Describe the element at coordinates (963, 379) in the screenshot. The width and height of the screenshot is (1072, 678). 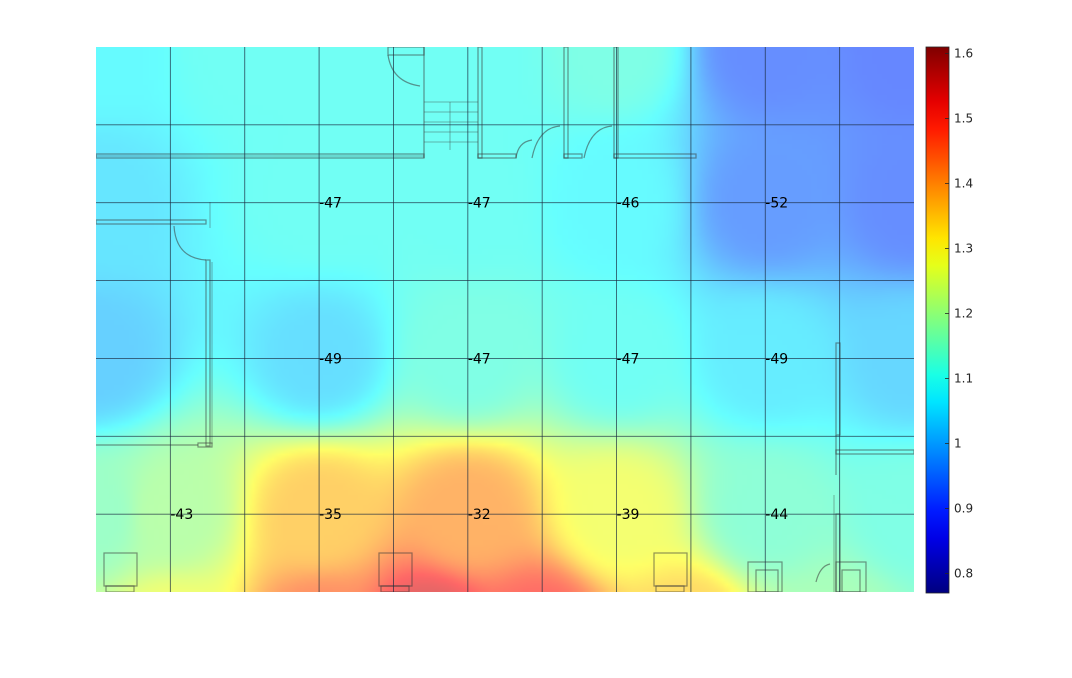
I see `colorbar-tick-label: 1.1` at that location.